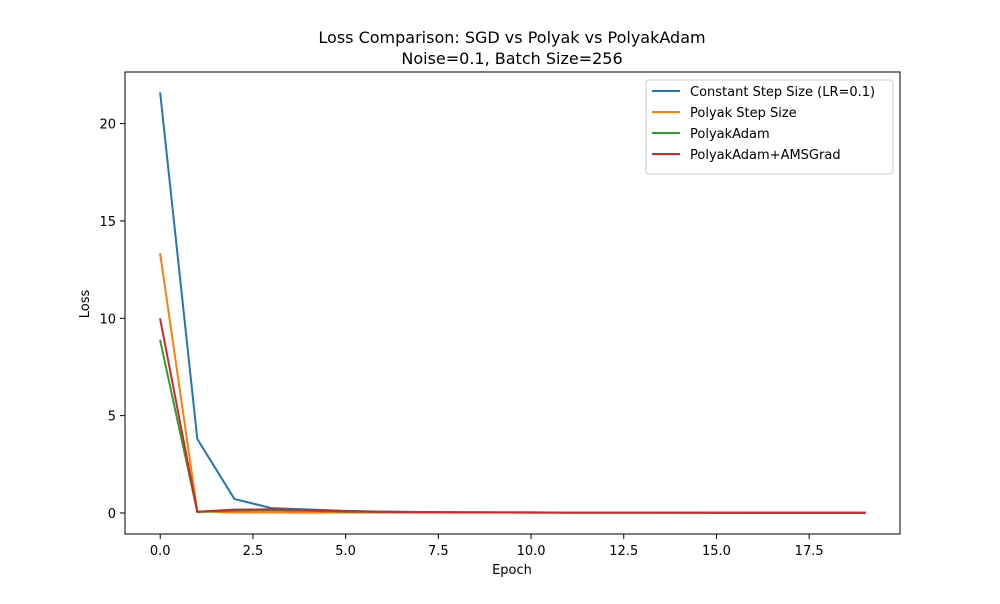  Describe the element at coordinates (107, 125) in the screenshot. I see `y-tick-label: 20` at that location.